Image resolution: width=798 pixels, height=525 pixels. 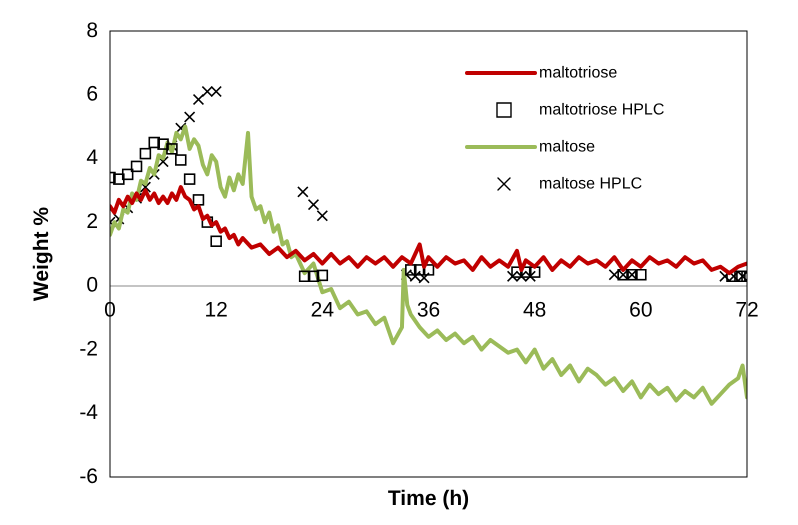 What do you see at coordinates (88, 476) in the screenshot?
I see `y-tick-label: -6` at bounding box center [88, 476].